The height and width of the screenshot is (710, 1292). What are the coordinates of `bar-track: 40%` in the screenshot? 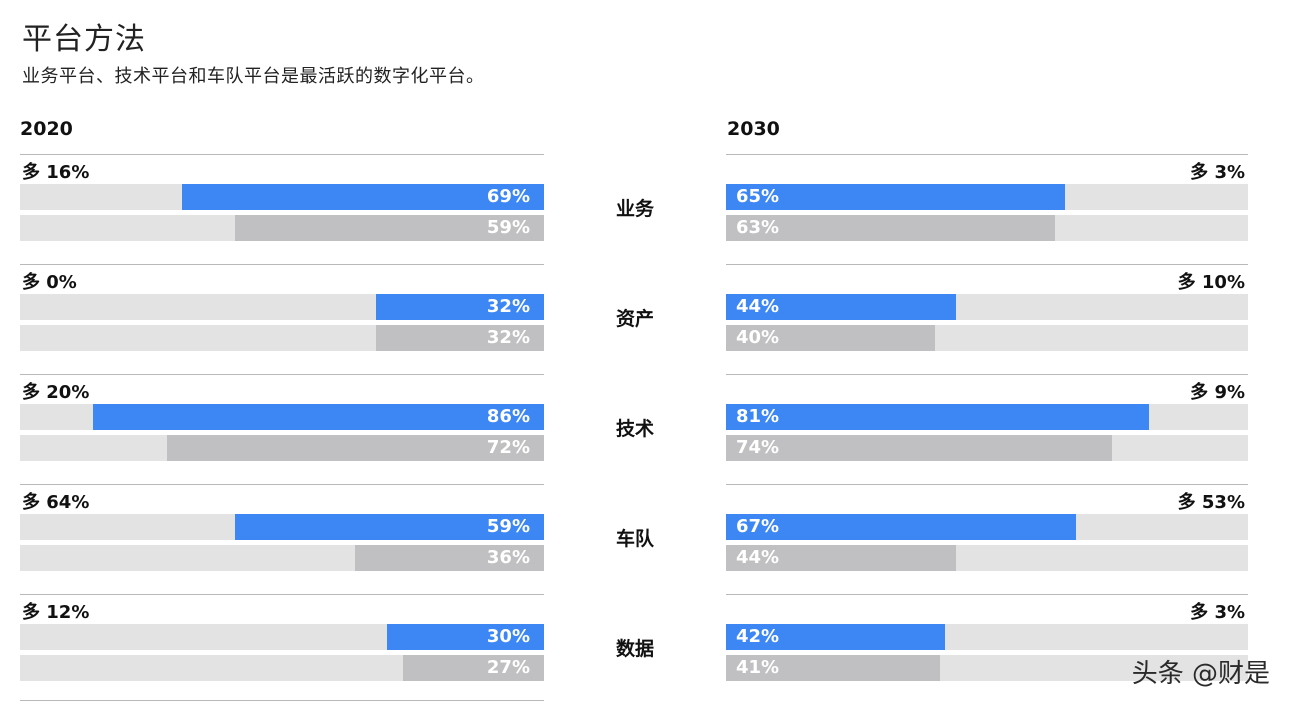 It's located at (987, 338).